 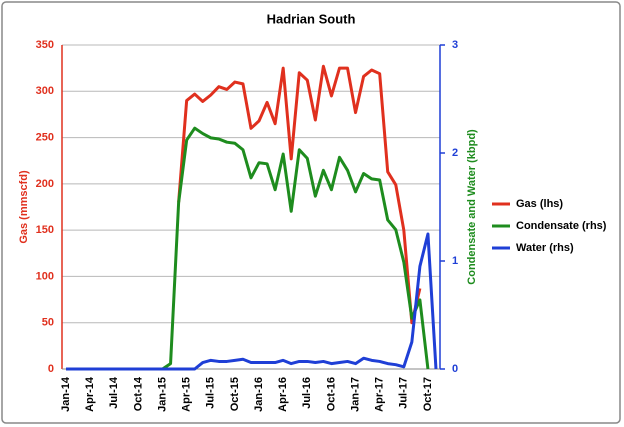 What do you see at coordinates (428, 394) in the screenshot?
I see `x-tick-label: Oct-17` at bounding box center [428, 394].